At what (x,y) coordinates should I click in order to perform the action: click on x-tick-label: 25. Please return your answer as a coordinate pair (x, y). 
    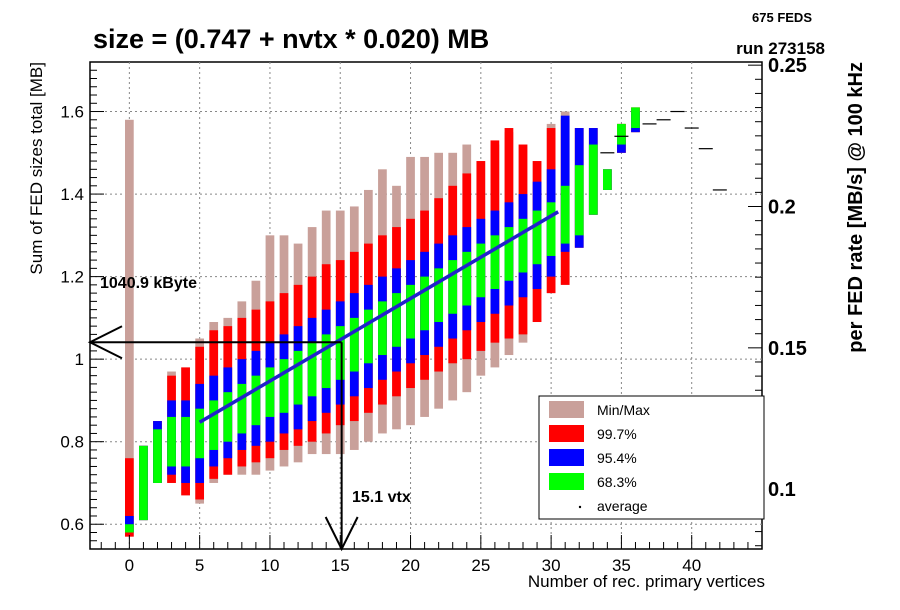
    Looking at the image, I should click on (480, 565).